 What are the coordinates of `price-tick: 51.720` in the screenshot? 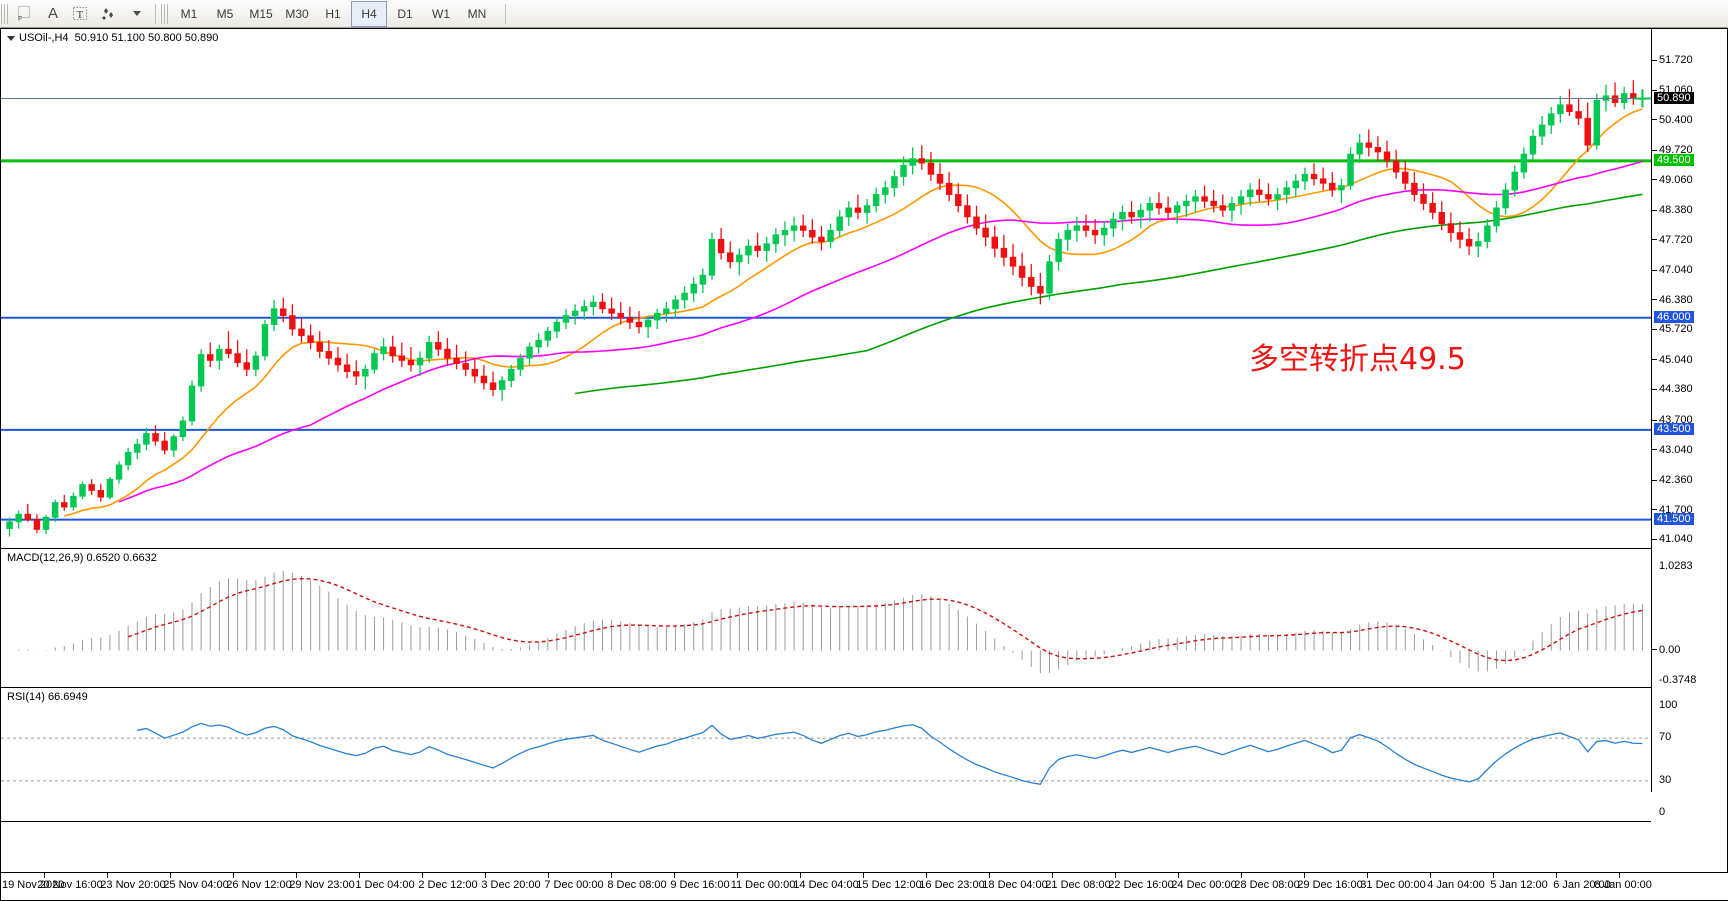 It's located at (1672, 60).